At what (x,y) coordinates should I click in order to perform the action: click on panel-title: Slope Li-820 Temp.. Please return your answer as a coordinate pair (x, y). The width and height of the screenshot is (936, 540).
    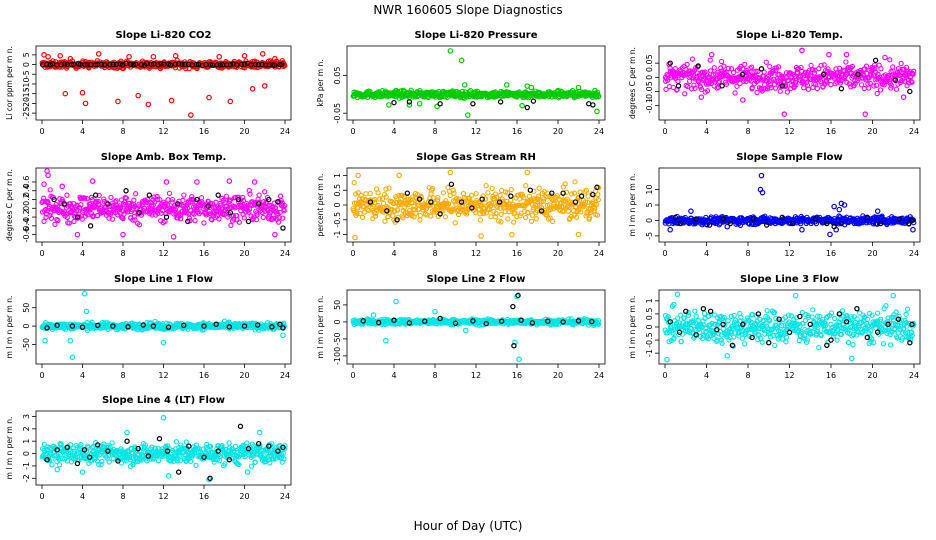
    Looking at the image, I should click on (789, 35).